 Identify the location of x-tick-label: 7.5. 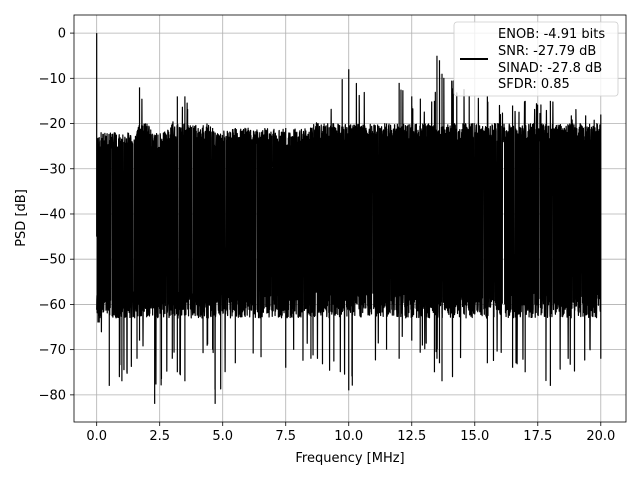
(285, 436).